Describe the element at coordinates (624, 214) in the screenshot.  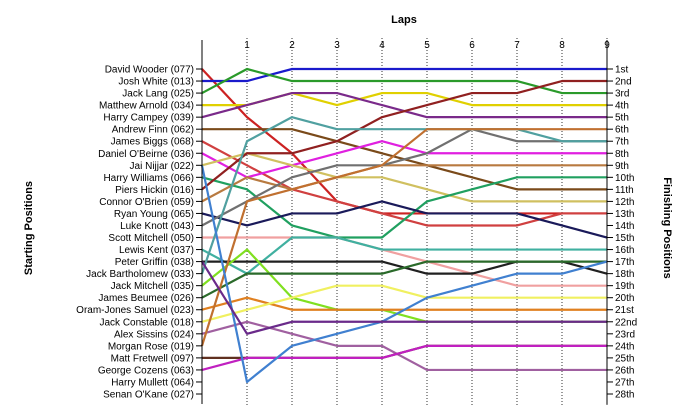
I see `finish-label: 13th` at that location.